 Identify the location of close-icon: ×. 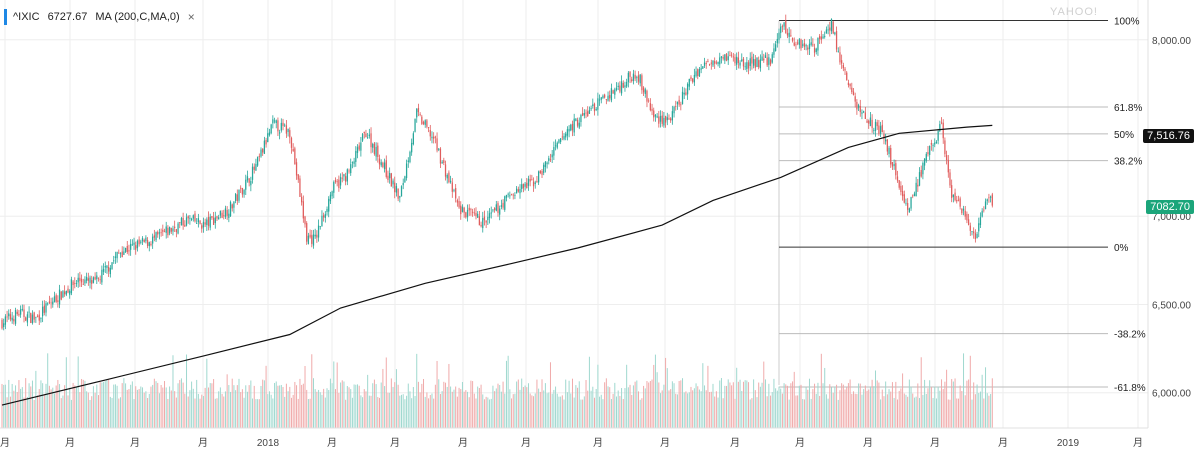
(191, 17).